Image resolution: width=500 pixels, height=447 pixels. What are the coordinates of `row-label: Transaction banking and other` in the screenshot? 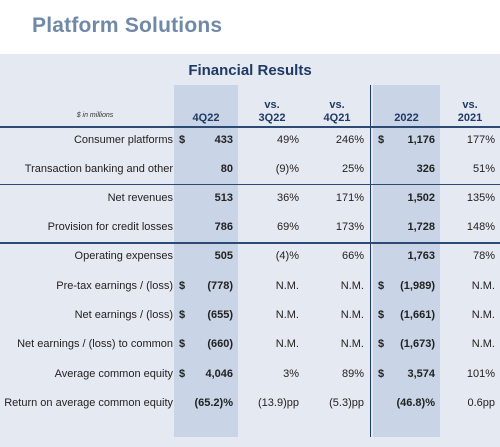 It's located at (98, 169).